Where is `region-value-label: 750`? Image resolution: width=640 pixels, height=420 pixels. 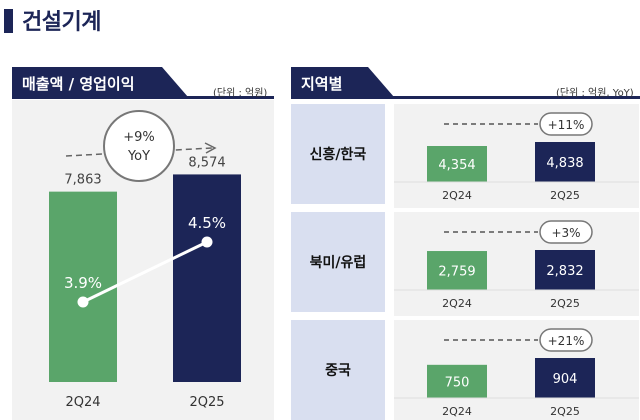
region-value-label: 750 is located at coordinates (457, 382).